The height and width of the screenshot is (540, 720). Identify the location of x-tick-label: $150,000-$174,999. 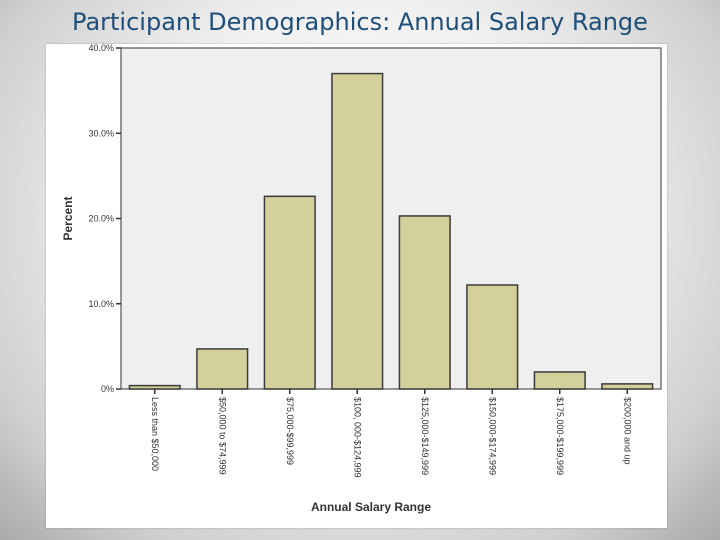
(492, 436).